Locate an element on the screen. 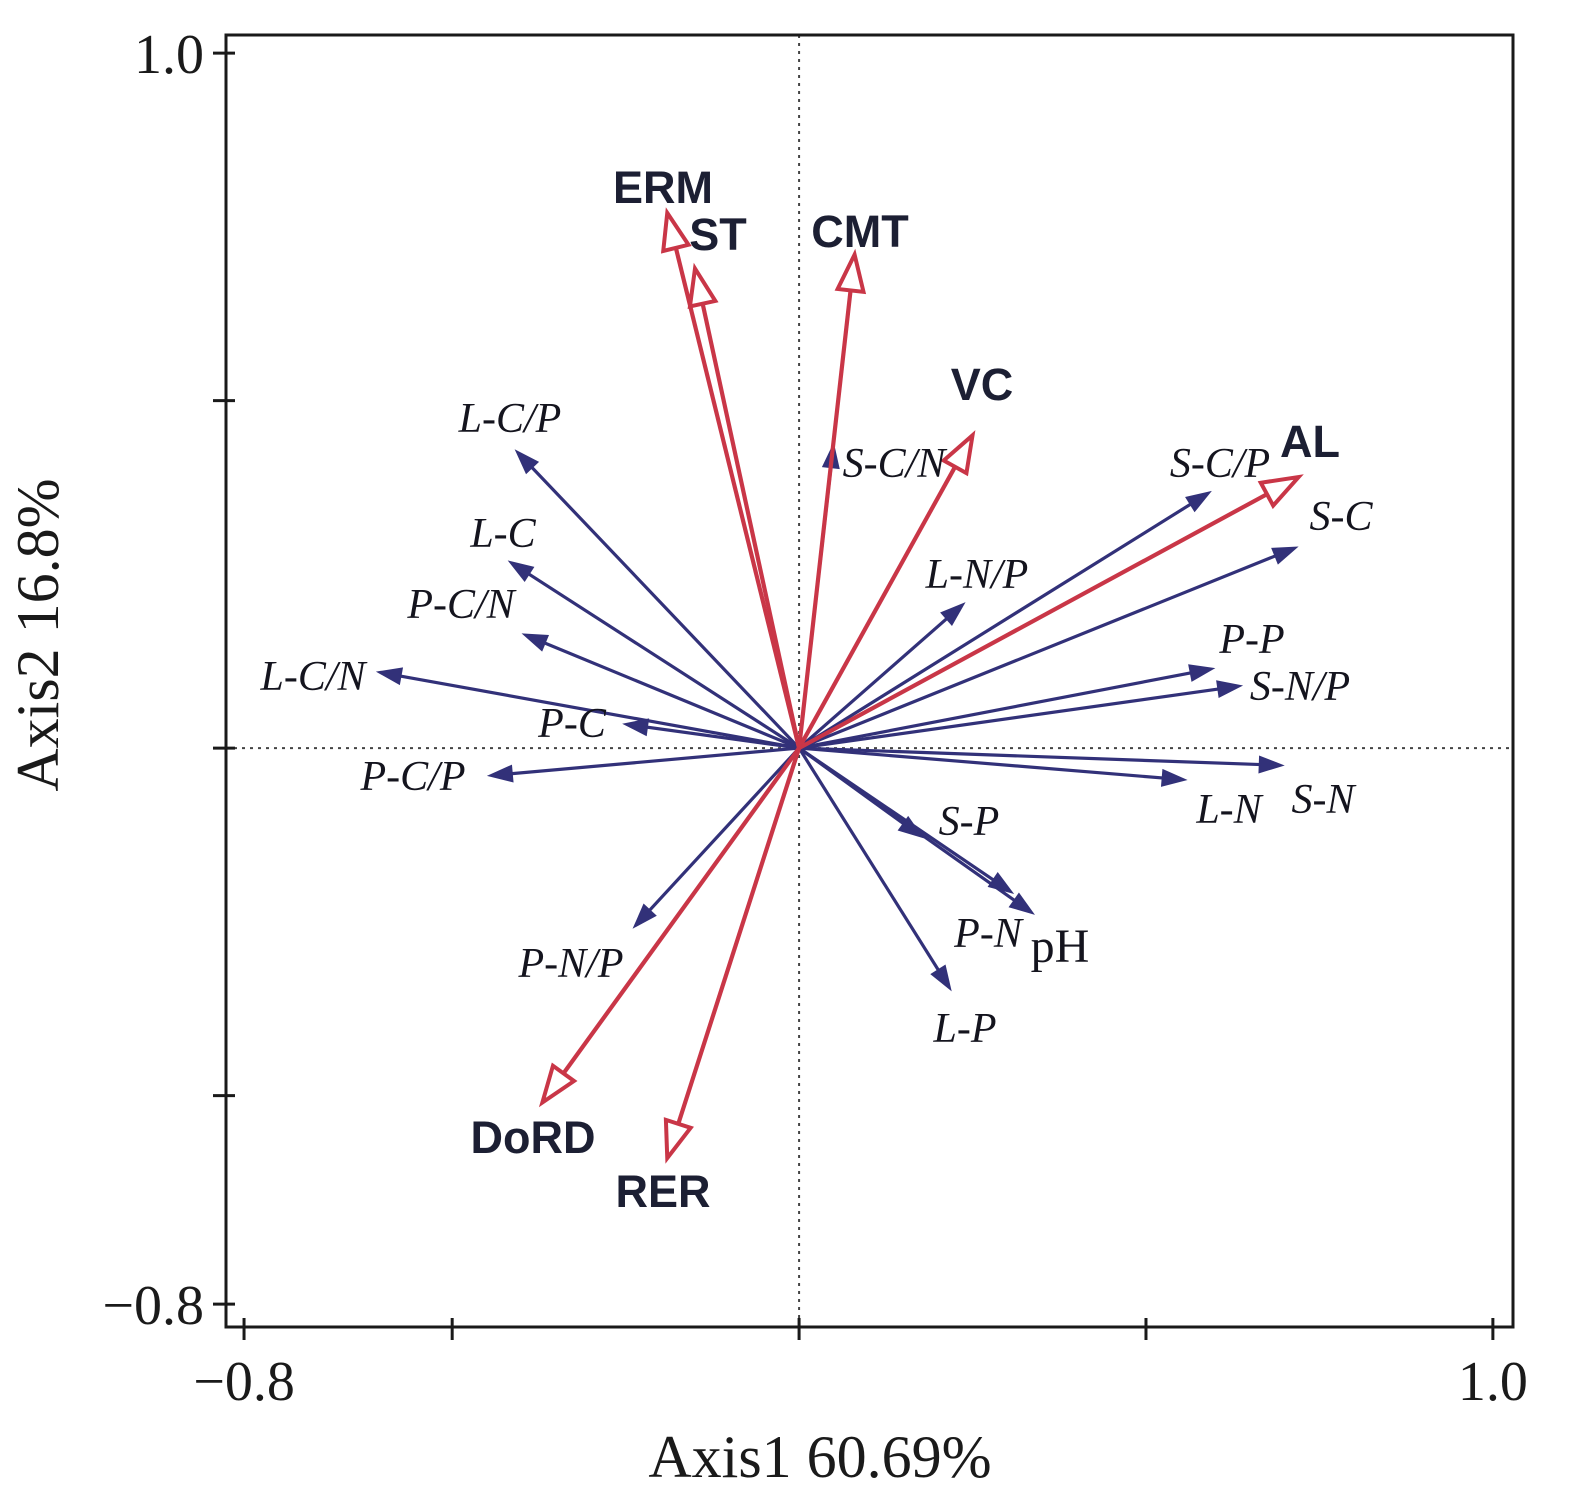  label-vc: VC is located at coordinates (982, 384).